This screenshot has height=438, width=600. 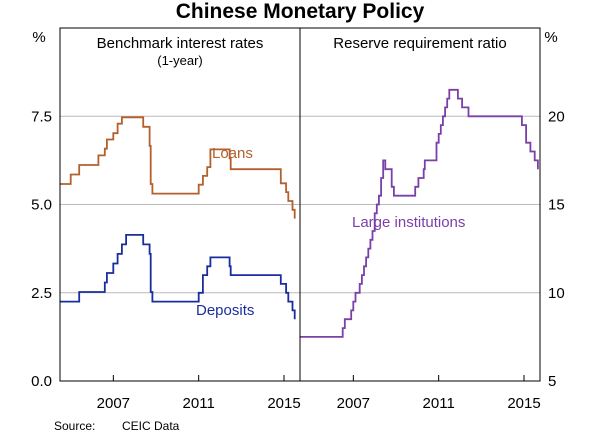 I want to click on reserve-ratio-panel: Reserve requirement ratio %, so click(x=445, y=40).